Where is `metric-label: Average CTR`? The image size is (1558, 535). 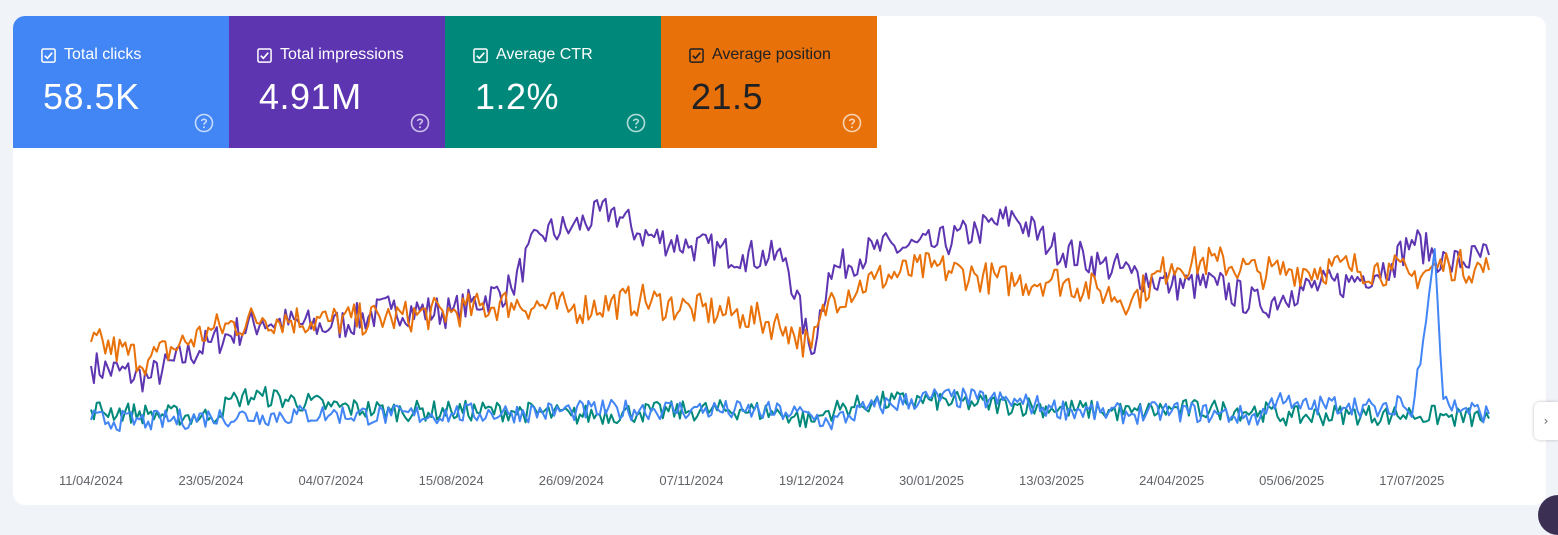 metric-label: Average CTR is located at coordinates (544, 54).